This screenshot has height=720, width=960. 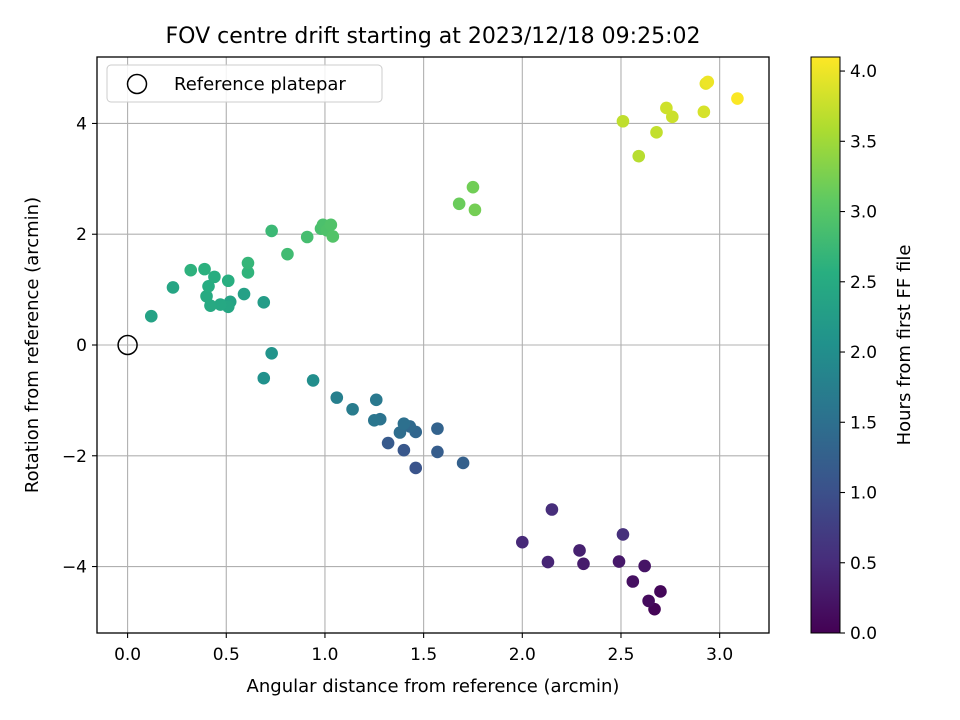 What do you see at coordinates (863, 213) in the screenshot?
I see `colorbar-tick-label: 3.0` at bounding box center [863, 213].